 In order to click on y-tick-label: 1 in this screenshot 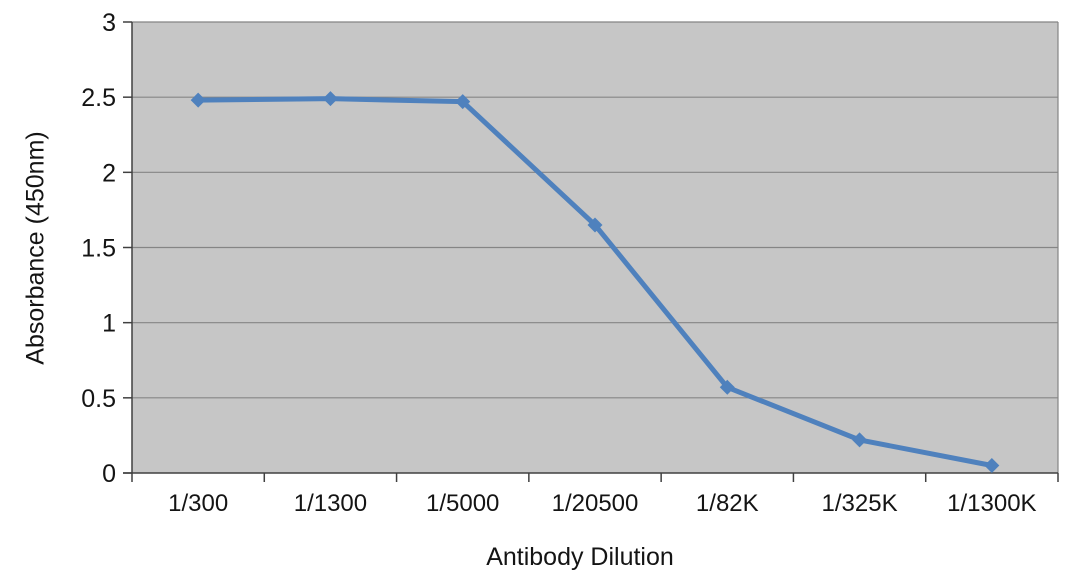, I will do `click(109, 324)`.